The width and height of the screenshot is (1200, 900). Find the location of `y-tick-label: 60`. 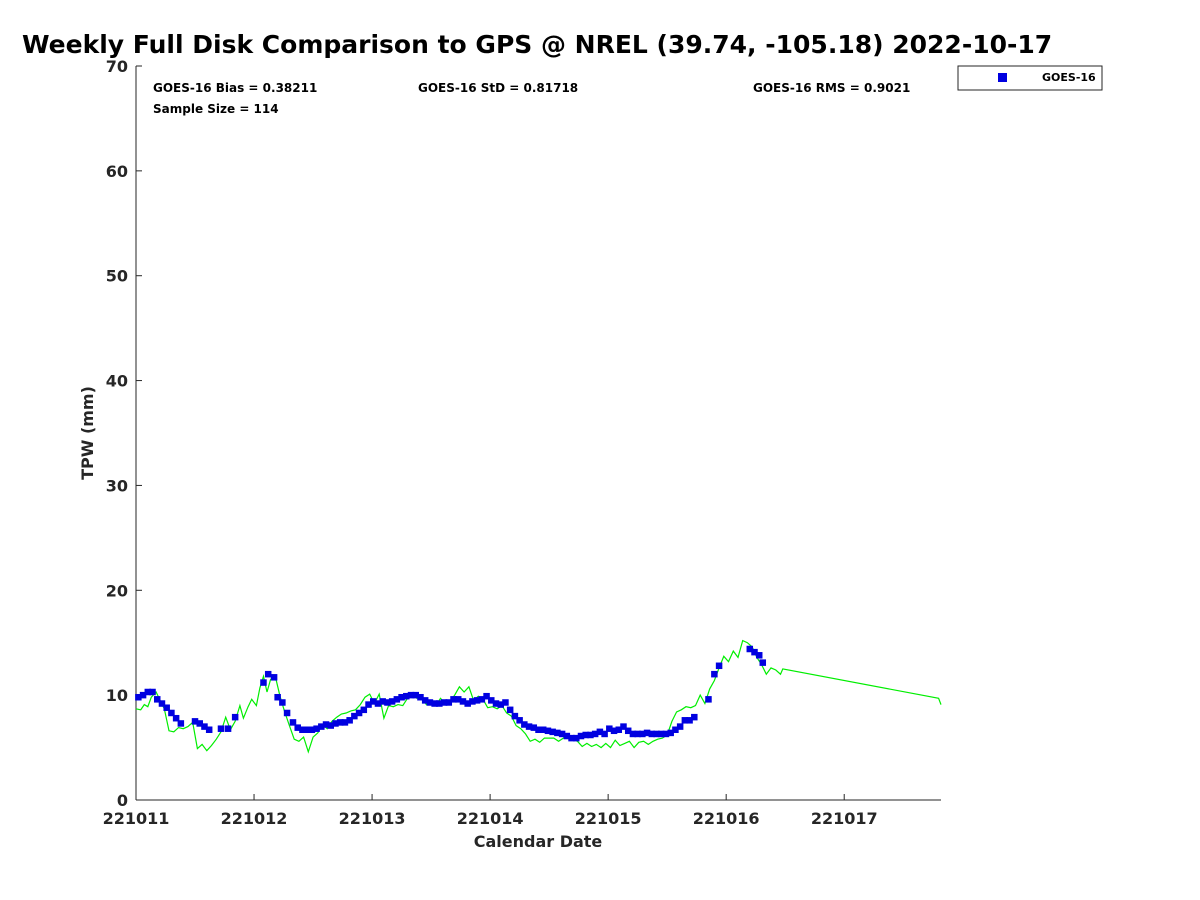

y-tick-label: 60 is located at coordinates (117, 171).